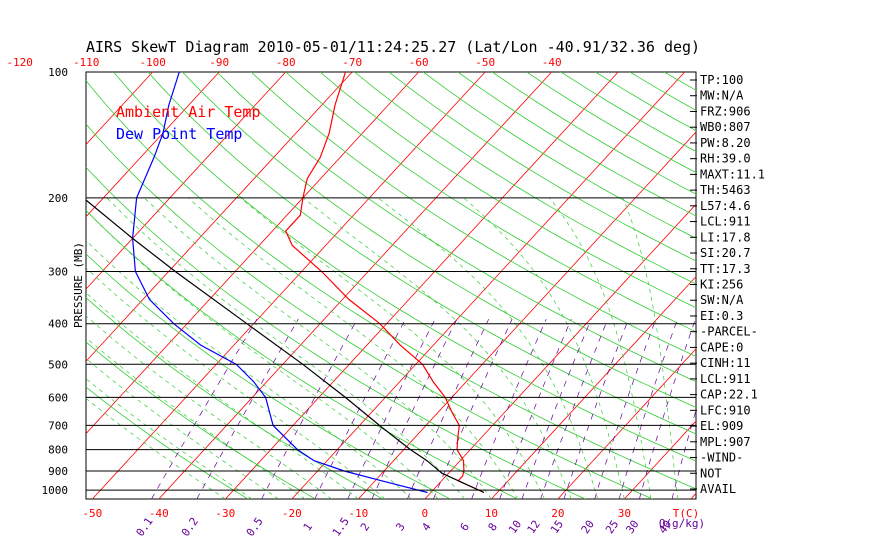 This screenshot has width=870, height=560. Describe the element at coordinates (179, 134) in the screenshot. I see `legend-entry: Dew Point Temp` at that location.